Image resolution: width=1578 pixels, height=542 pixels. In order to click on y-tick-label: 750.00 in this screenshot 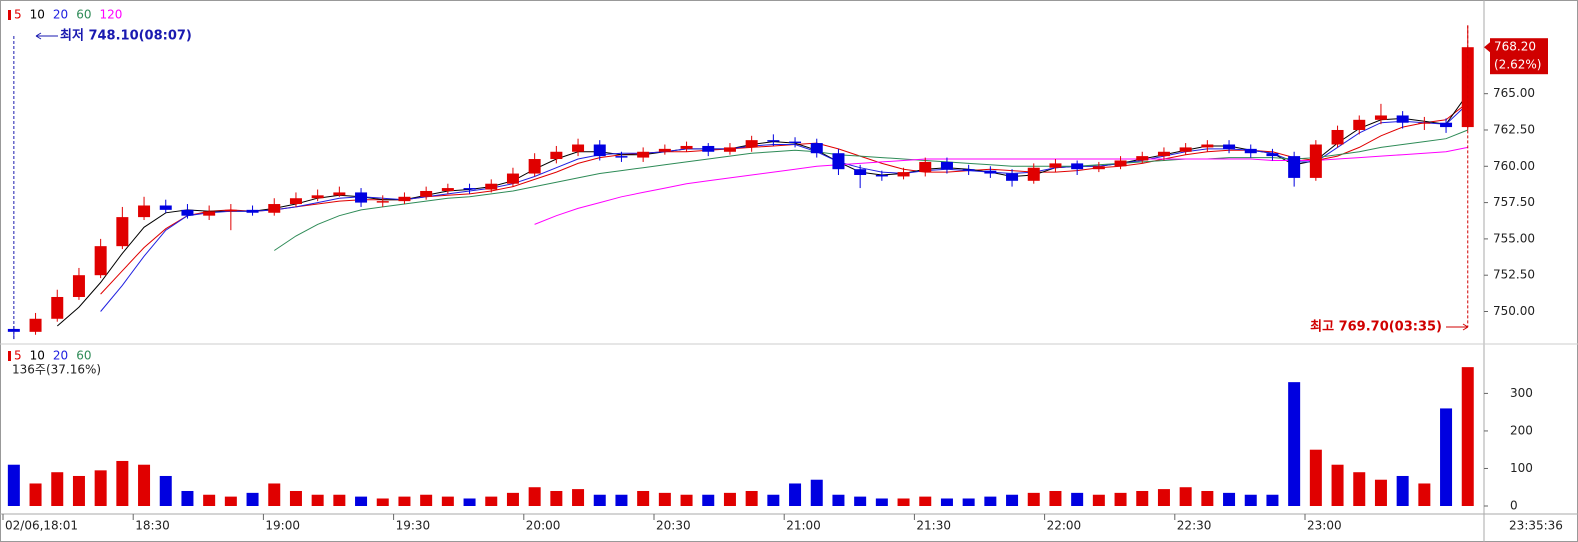, I will do `click(1514, 311)`.